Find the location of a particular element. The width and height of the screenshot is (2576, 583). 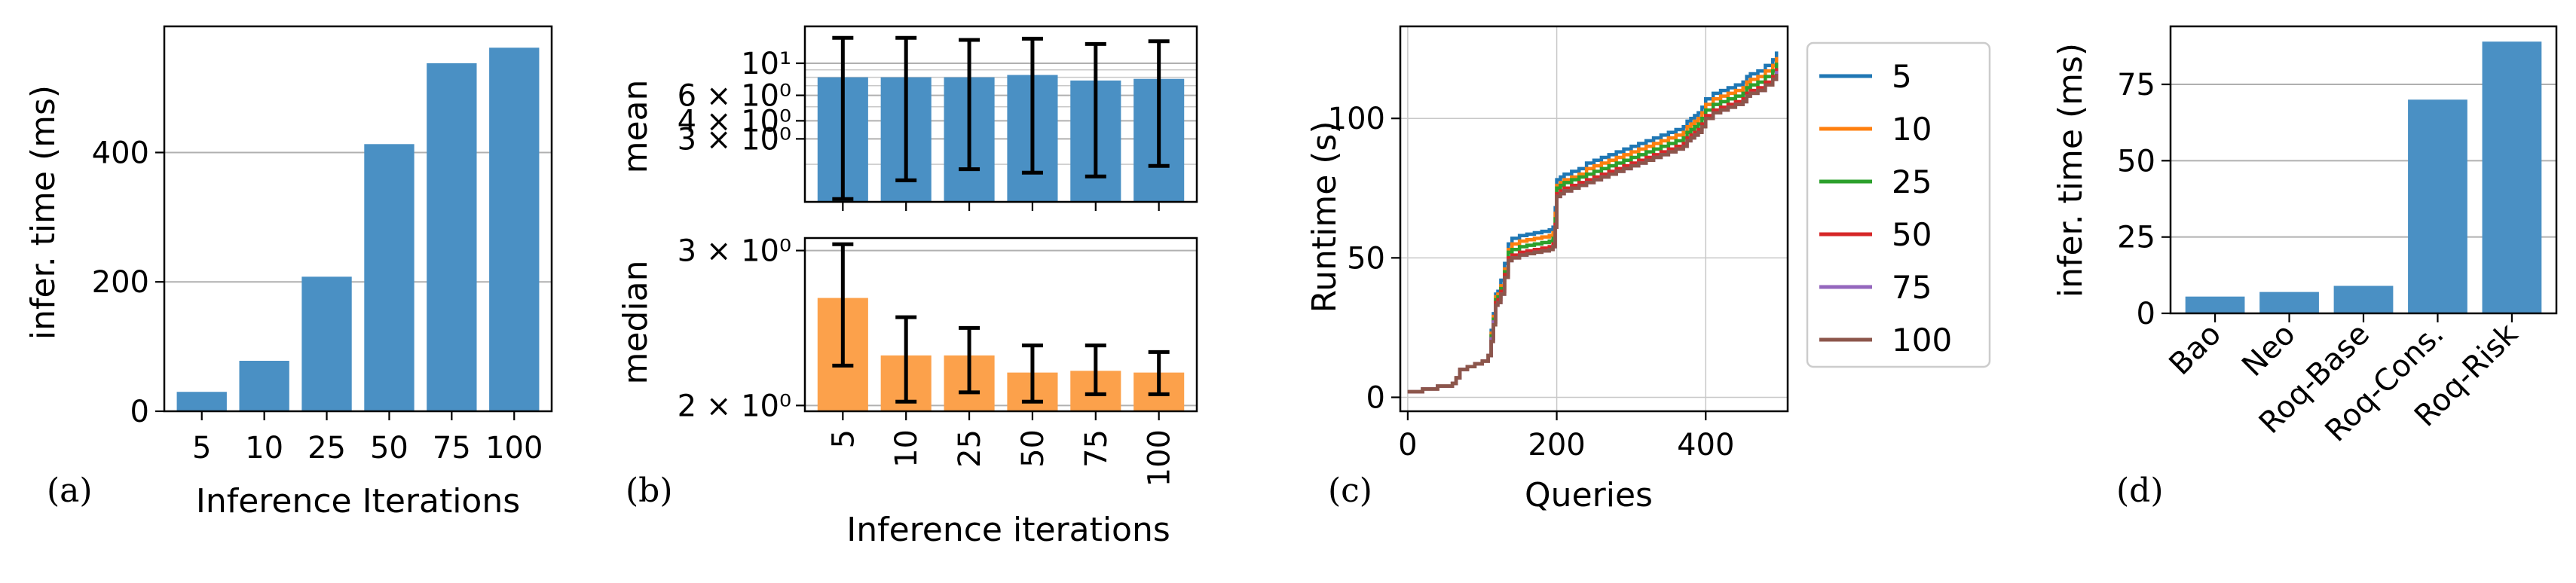

d-x-tick-label: Bao is located at coordinates (2196, 350).